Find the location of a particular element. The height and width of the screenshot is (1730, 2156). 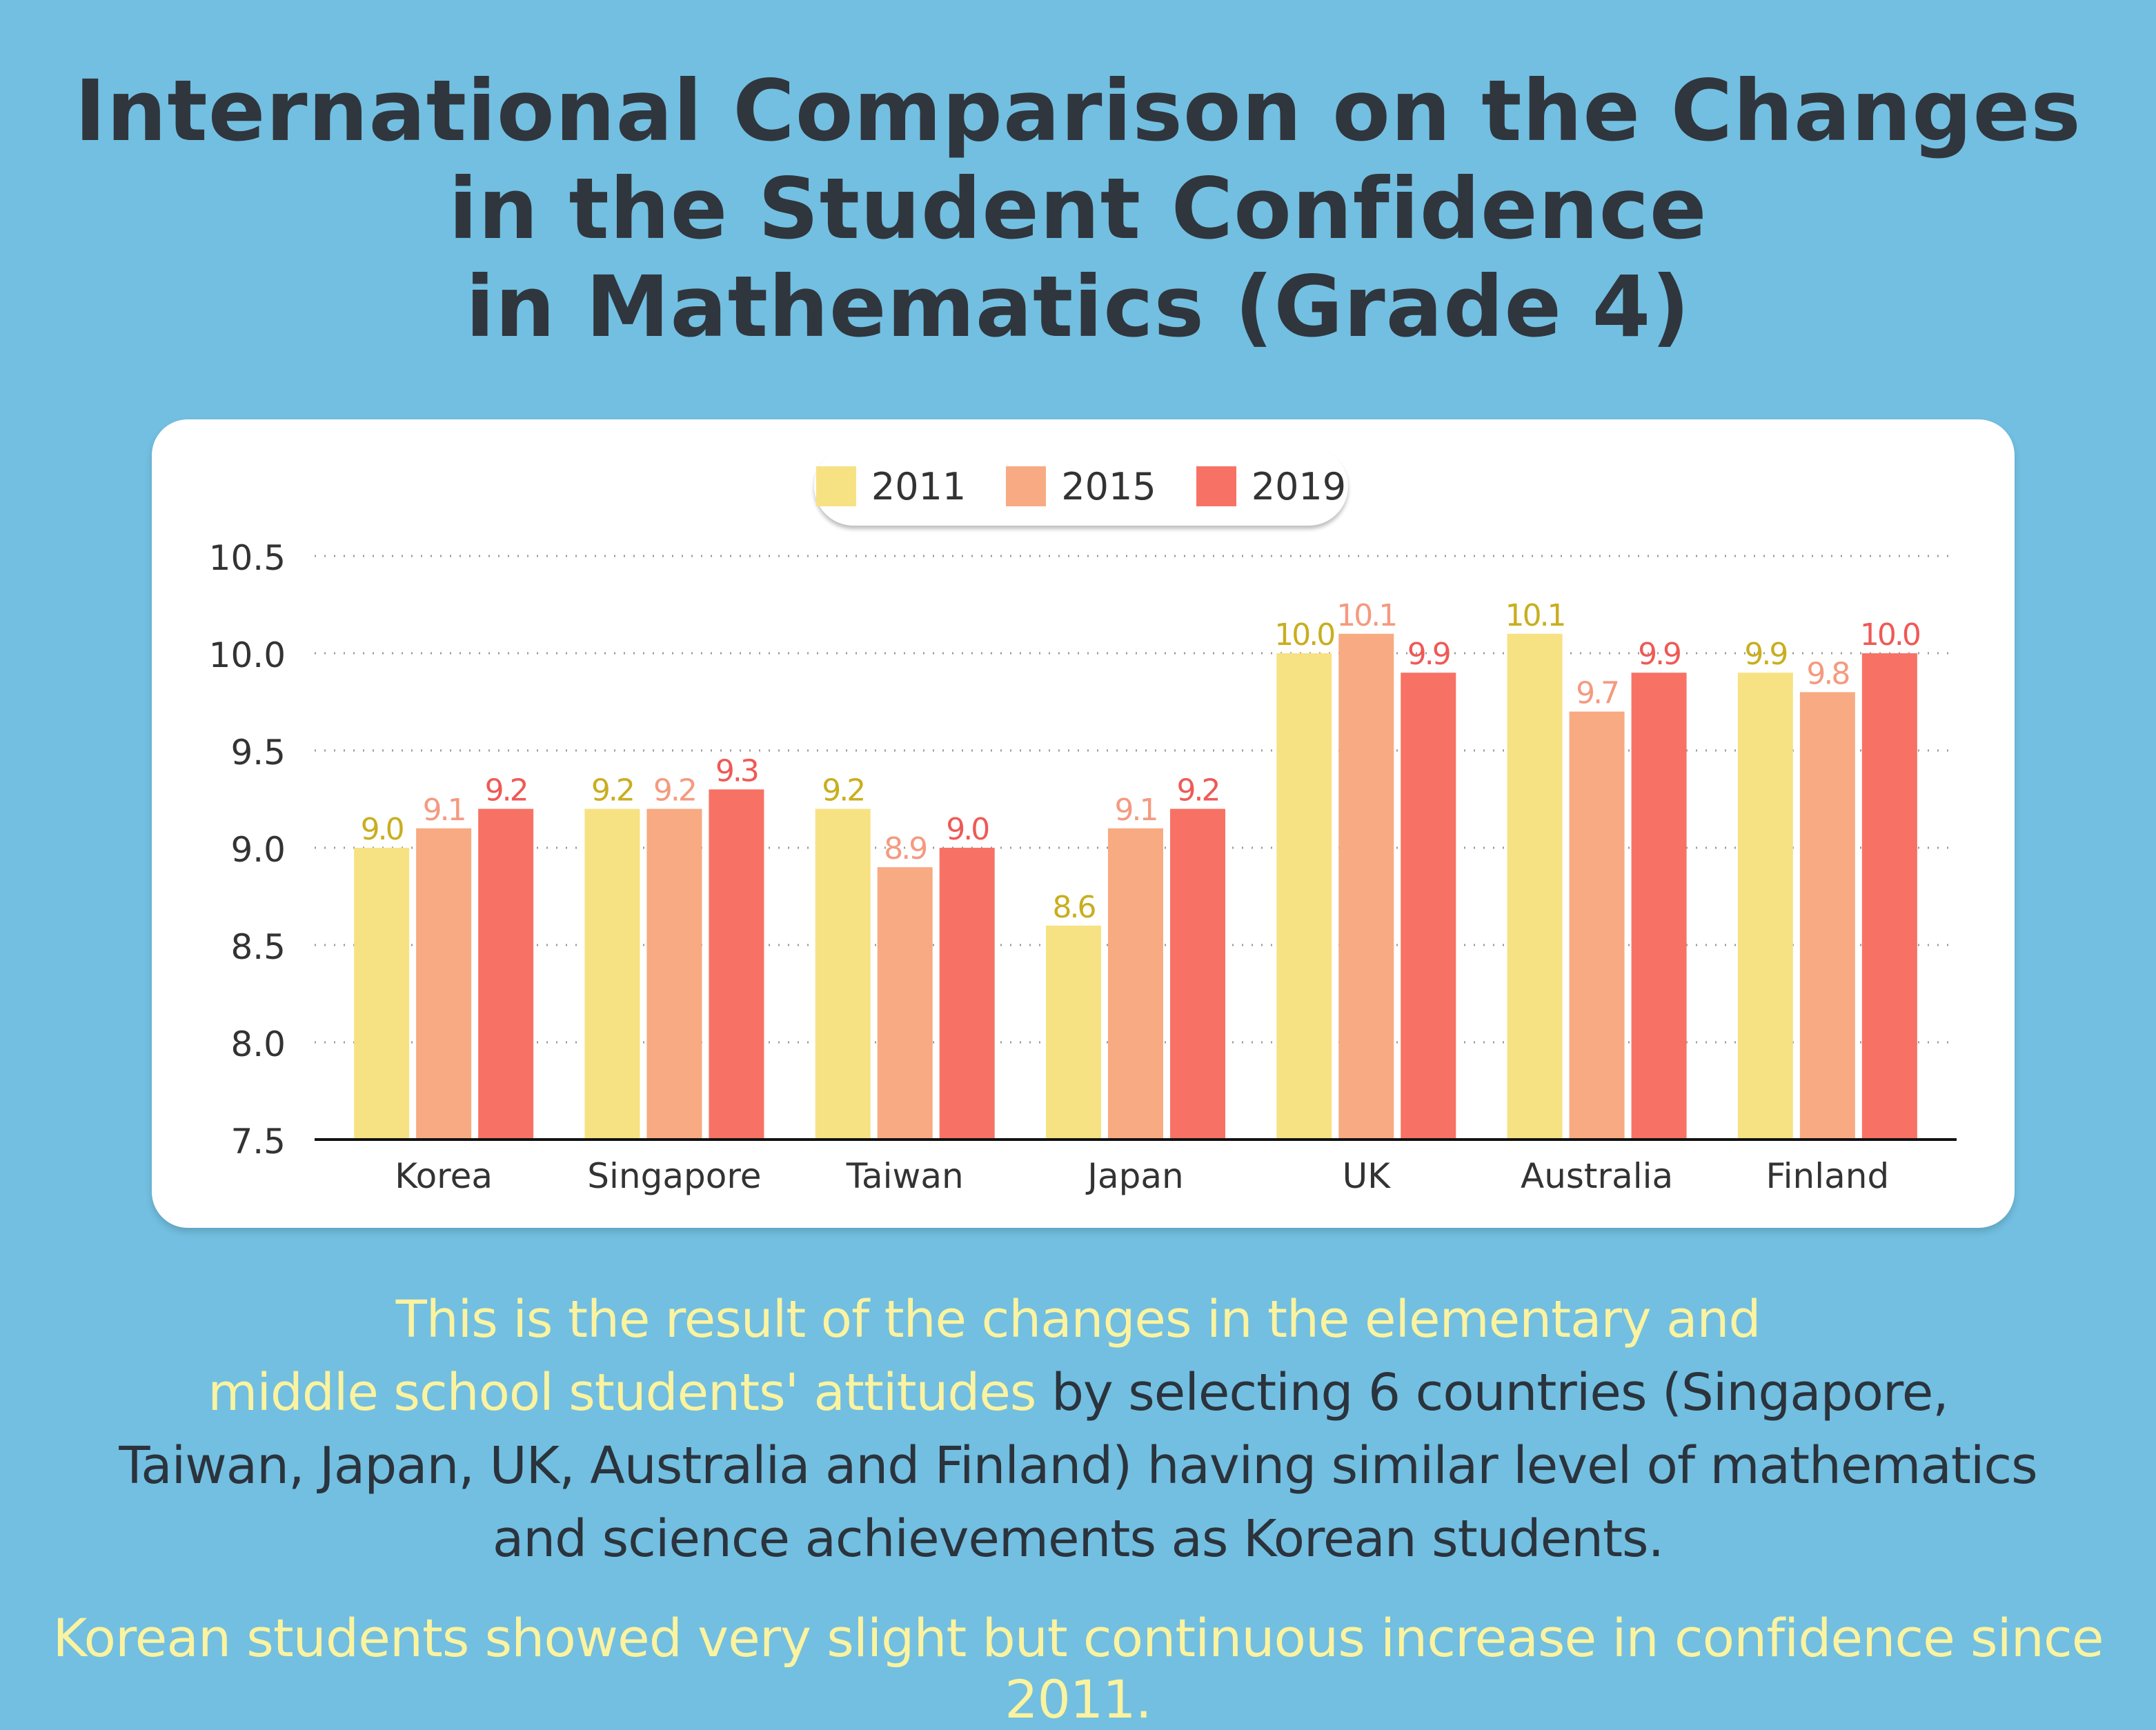

chart-legend: 2011 2015 2019 is located at coordinates (1081, 486).